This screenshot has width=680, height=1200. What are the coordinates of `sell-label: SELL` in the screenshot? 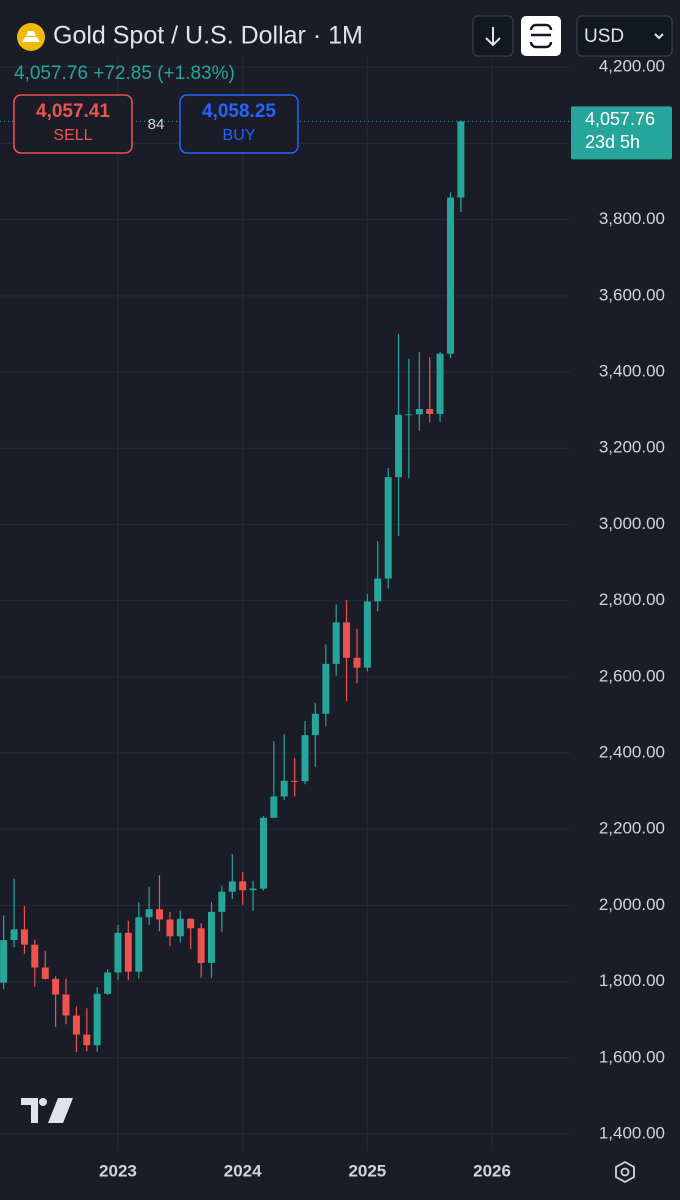 It's located at (72, 135).